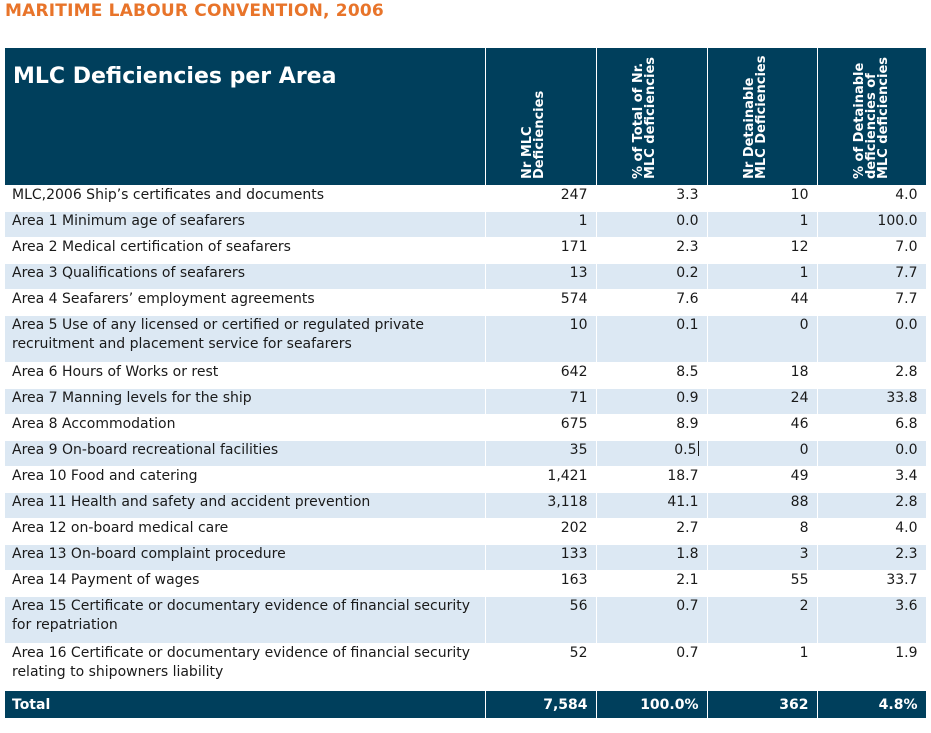  I want to click on total-nr: 7,584, so click(541, 704).